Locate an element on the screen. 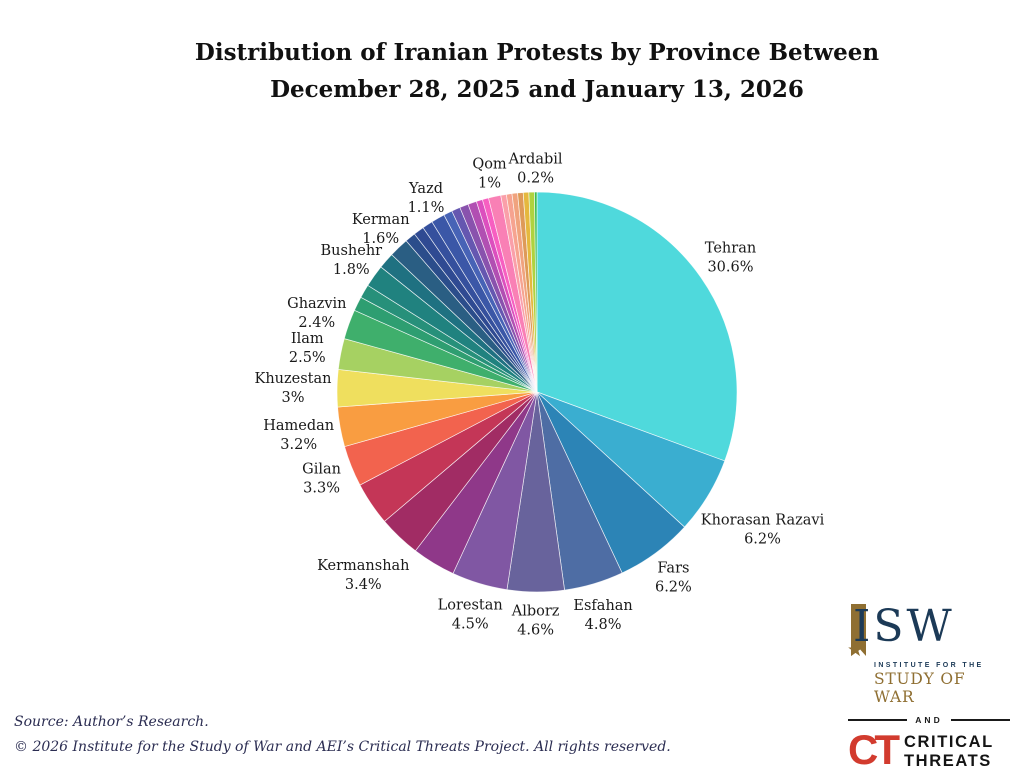 The image size is (1024, 773). ct-critical-text: CRITICAL is located at coordinates (949, 742).